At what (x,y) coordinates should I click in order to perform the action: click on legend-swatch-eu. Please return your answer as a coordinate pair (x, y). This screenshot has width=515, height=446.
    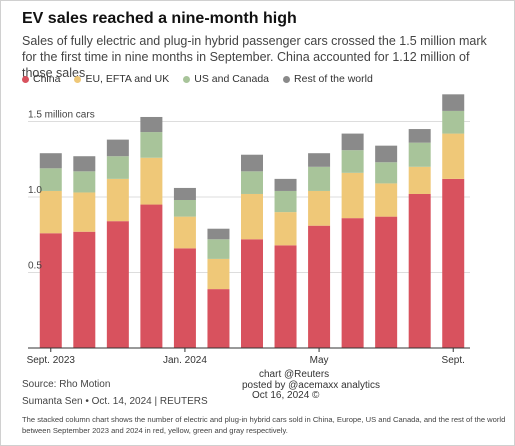
    Looking at the image, I should click on (78, 79).